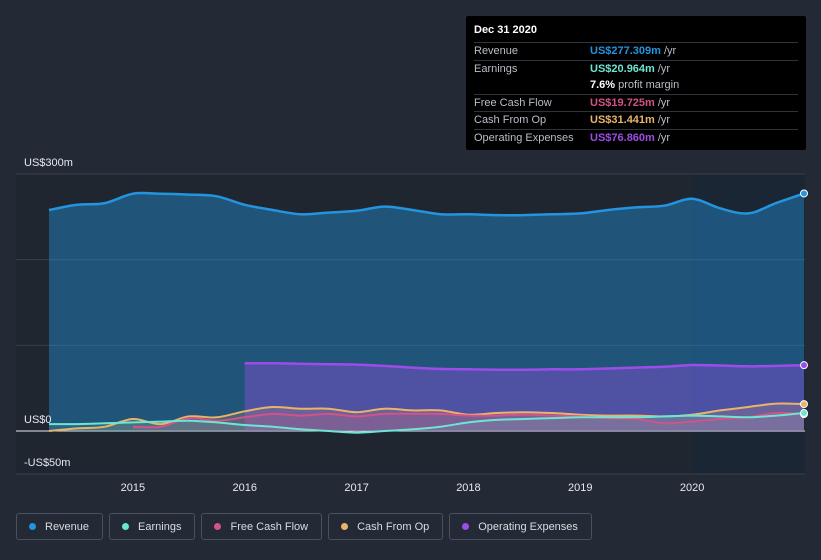 This screenshot has width=821, height=560. What do you see at coordinates (622, 102) in the screenshot?
I see `tooltip-value: US$19.725m` at bounding box center [622, 102].